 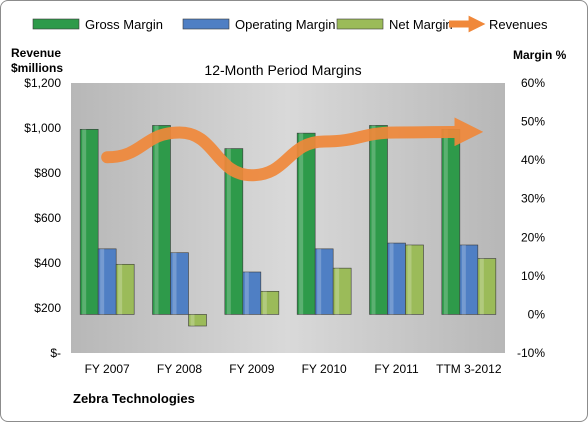 What do you see at coordinates (360, 24) in the screenshot?
I see `legend-swatch-net-margin` at bounding box center [360, 24].